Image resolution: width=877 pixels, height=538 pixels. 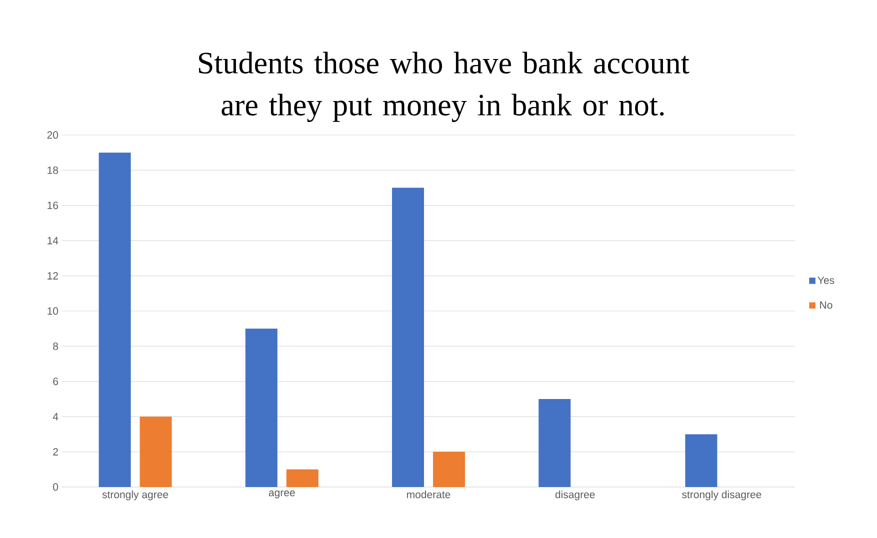 I want to click on y-tick-label: 8, so click(x=55, y=346).